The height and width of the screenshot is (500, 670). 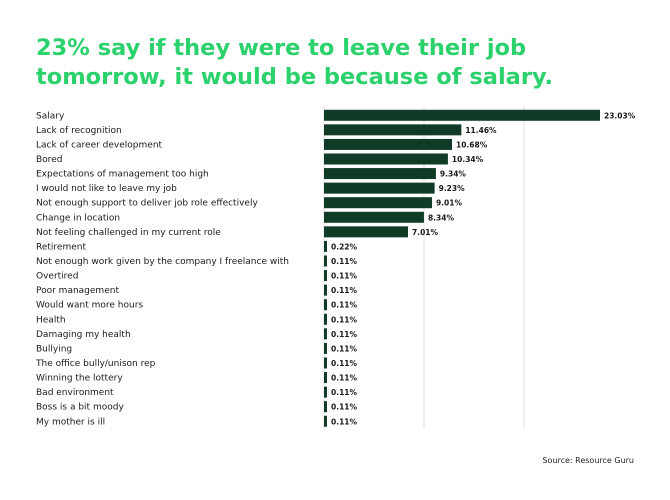 I want to click on chart-title-line-1: 23% say if they were to leave their job, so click(x=281, y=48).